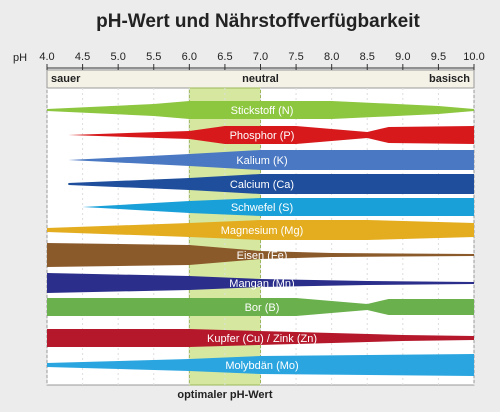 The height and width of the screenshot is (412, 500). What do you see at coordinates (402, 57) in the screenshot?
I see `x-tick-label: 9.0` at bounding box center [402, 57].